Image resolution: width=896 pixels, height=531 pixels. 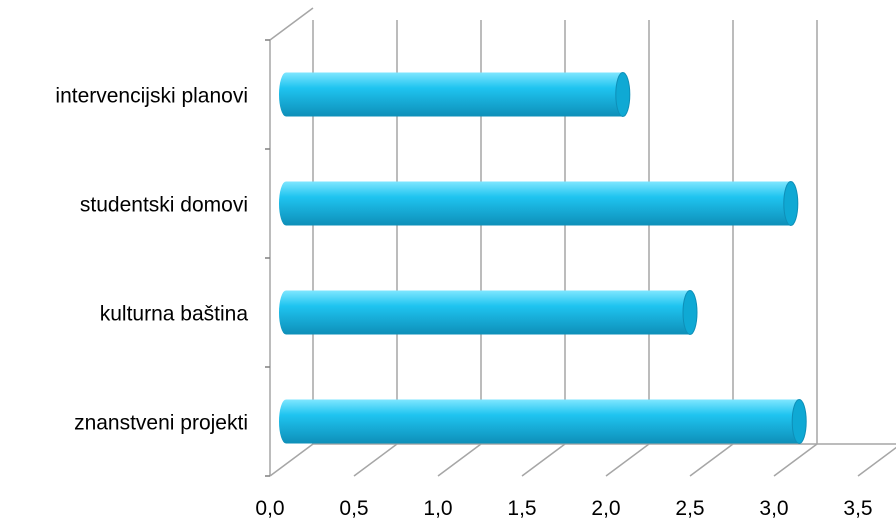 What do you see at coordinates (437, 508) in the screenshot?
I see `x-tick-label: 1,0` at bounding box center [437, 508].